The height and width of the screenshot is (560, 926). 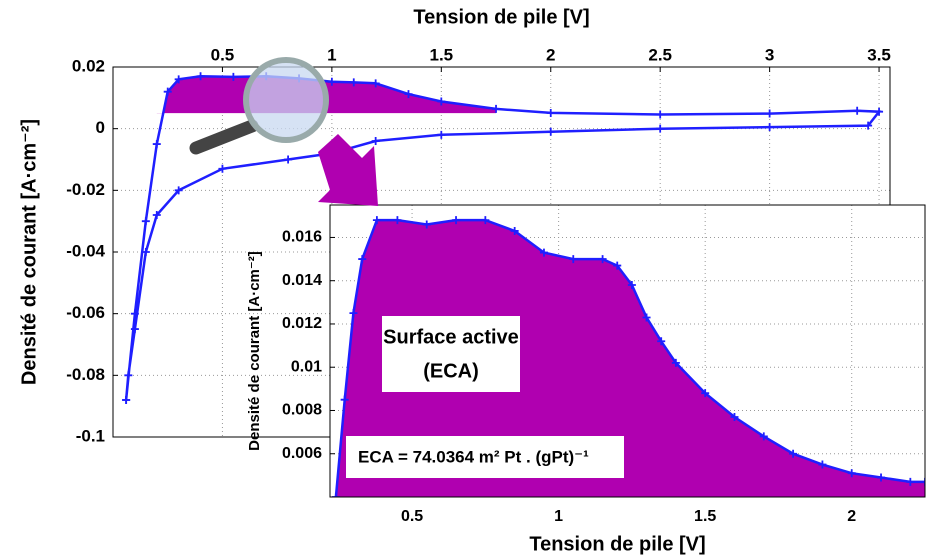 I want to click on y-tick-label: 0.016, so click(x=302, y=237).